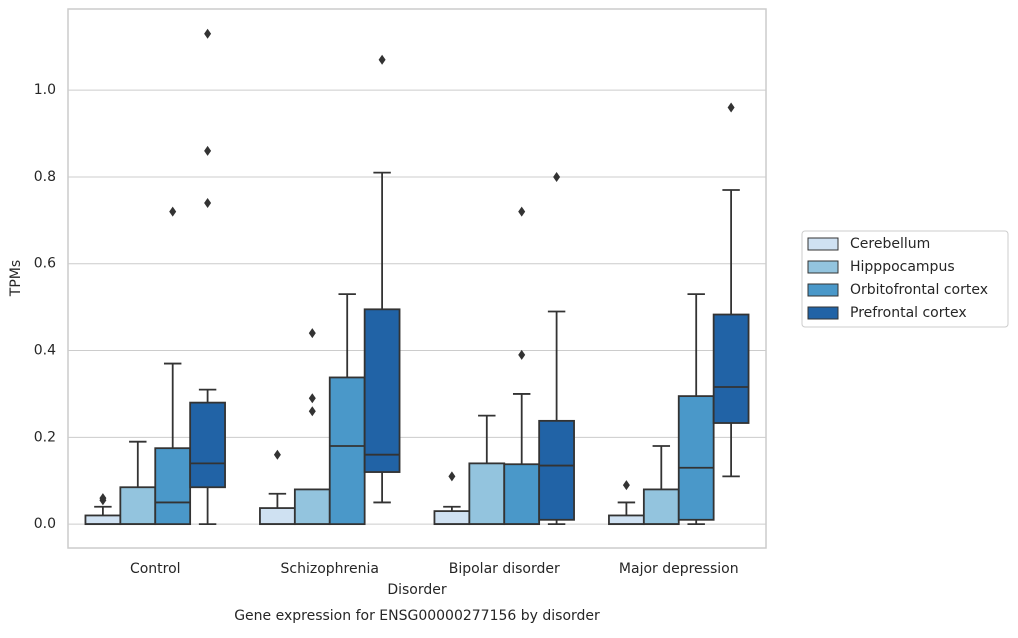  What do you see at coordinates (919, 290) in the screenshot?
I see `legend-label: Orbitofrontal cortex` at bounding box center [919, 290].